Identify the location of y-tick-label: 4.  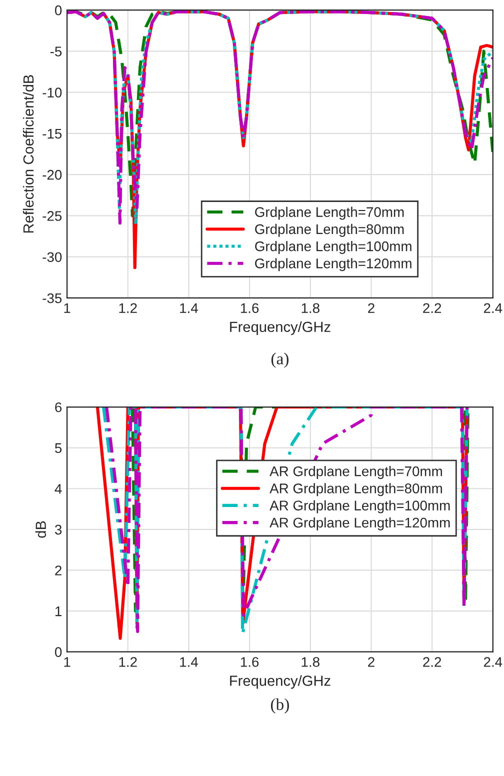
(58, 489).